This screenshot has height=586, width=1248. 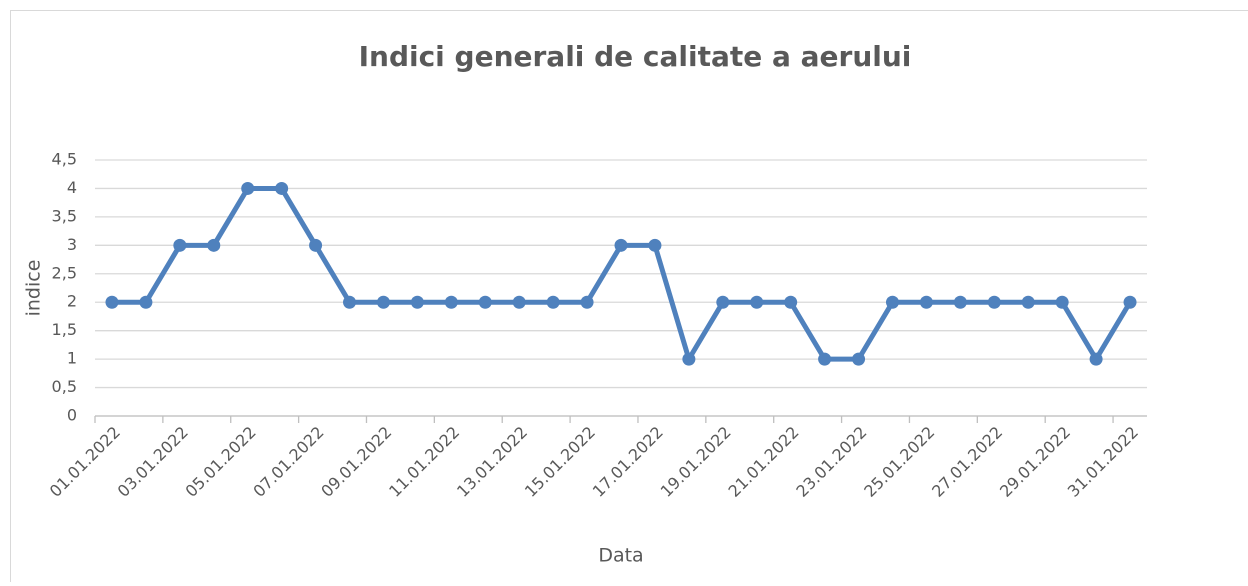 What do you see at coordinates (64, 329) in the screenshot?
I see `y-tick-label: 1,5` at bounding box center [64, 329].